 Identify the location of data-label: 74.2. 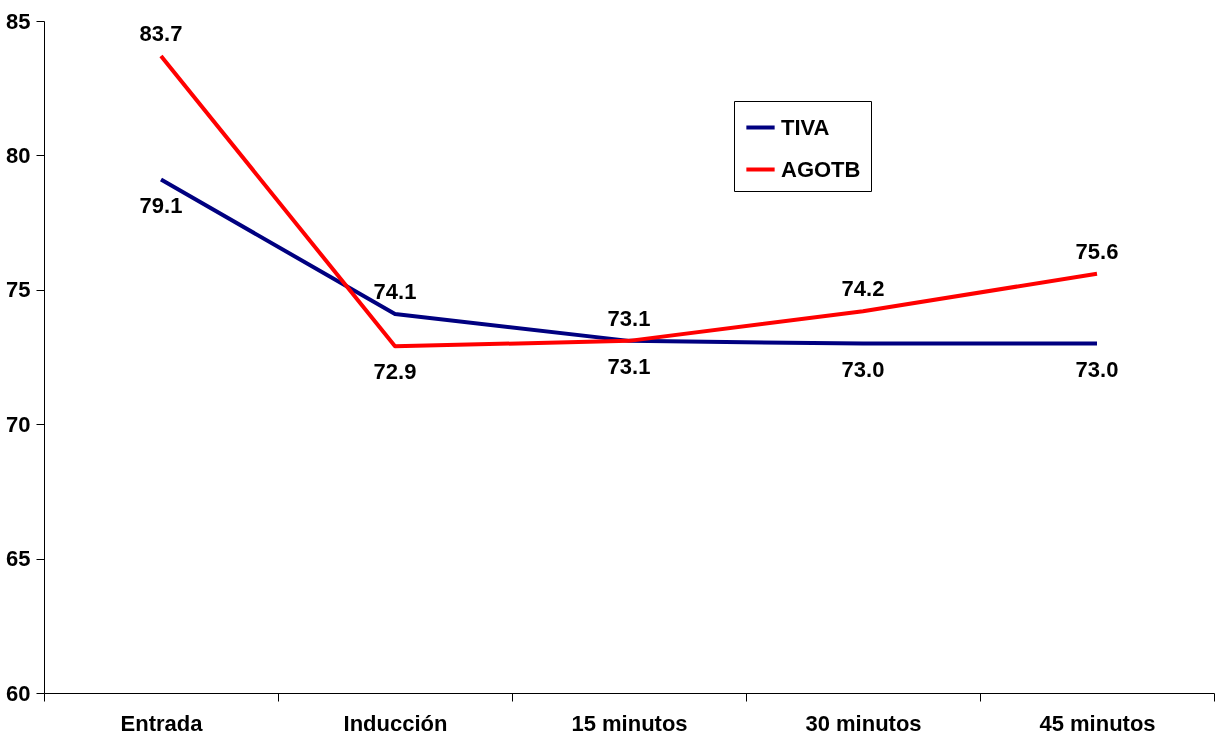
(863, 289).